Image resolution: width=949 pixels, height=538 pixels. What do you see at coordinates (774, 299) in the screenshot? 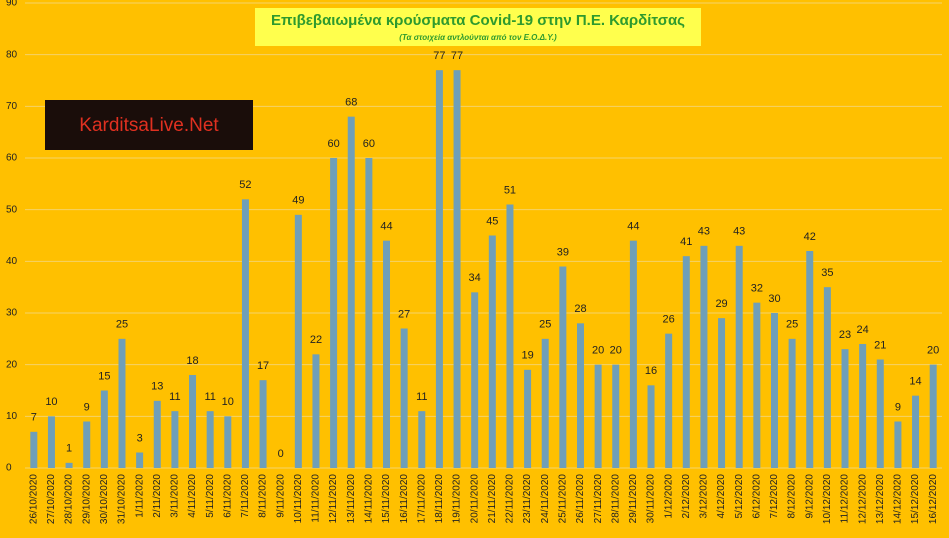
I see `value-label: 30` at bounding box center [774, 299].